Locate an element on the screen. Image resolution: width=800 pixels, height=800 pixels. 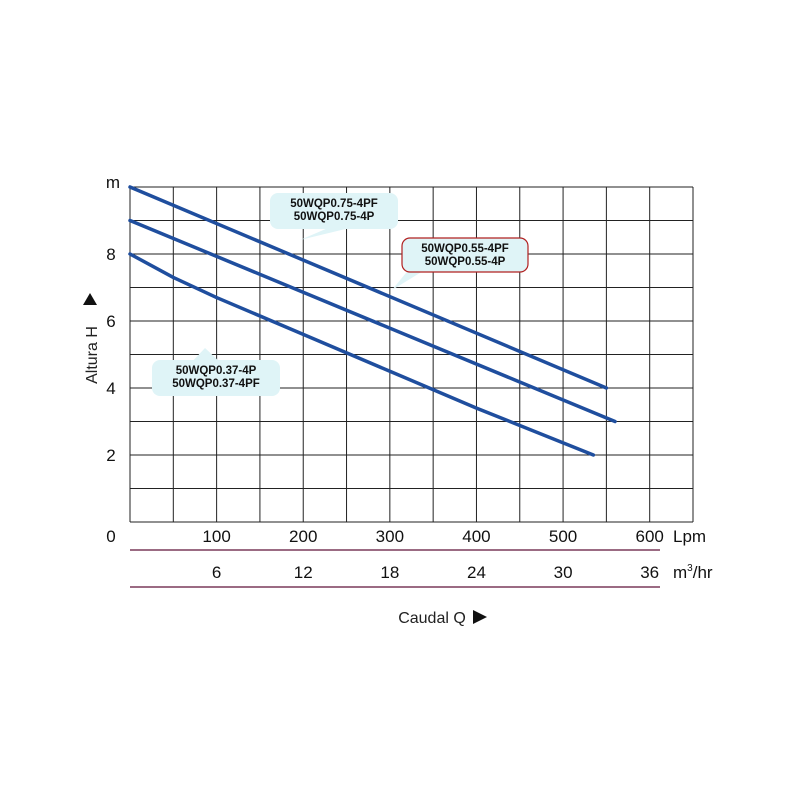
x-tick-label: 300 is located at coordinates (390, 536).